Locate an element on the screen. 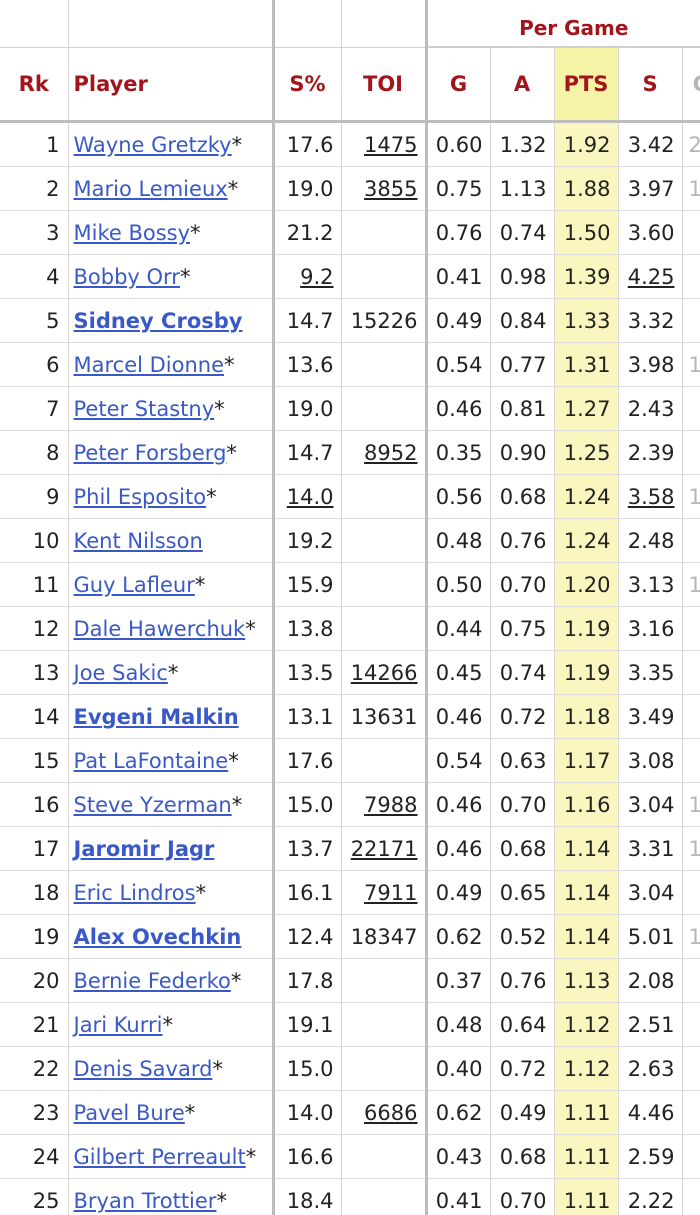  points-per-game-cell: 1.39 is located at coordinates (586, 276).